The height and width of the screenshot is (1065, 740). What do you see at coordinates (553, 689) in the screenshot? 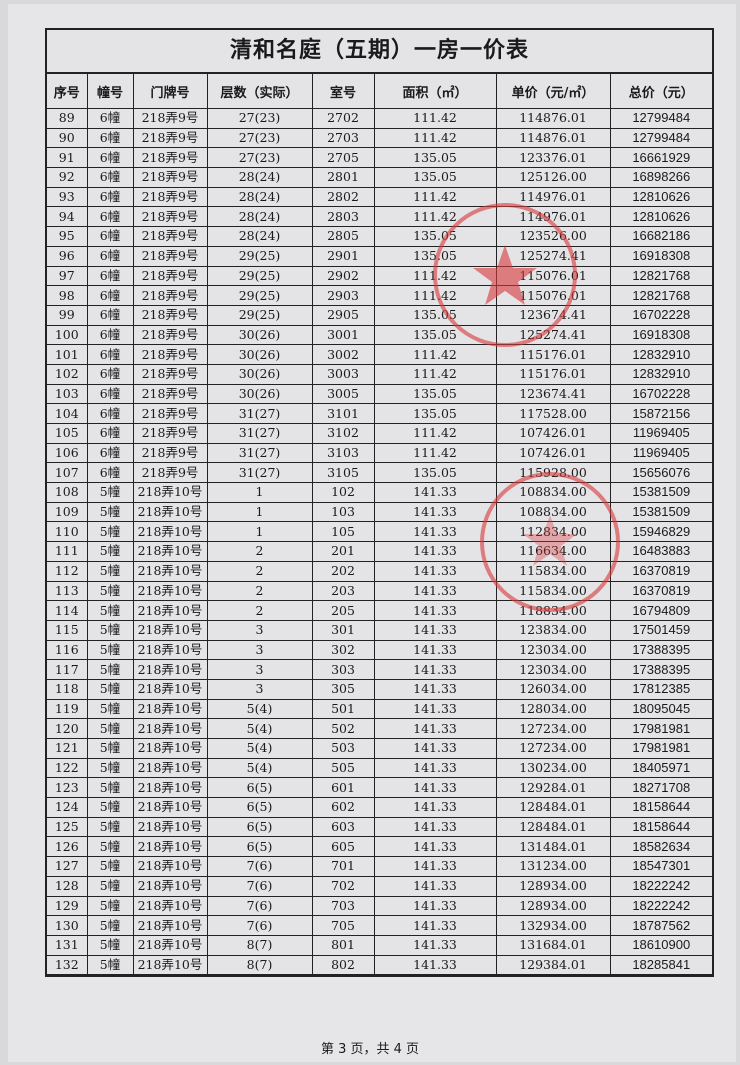
I see `cell-unit-price: 126034.00` at bounding box center [553, 689].